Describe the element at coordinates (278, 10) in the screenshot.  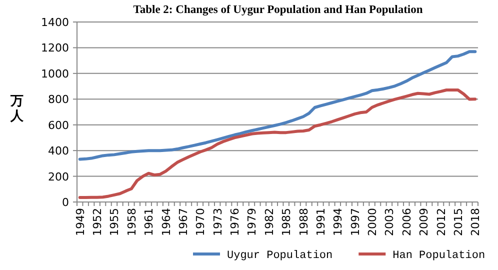
I see `chart-title: Table 2: Changes of Uygur Population and Han Population` at that location.